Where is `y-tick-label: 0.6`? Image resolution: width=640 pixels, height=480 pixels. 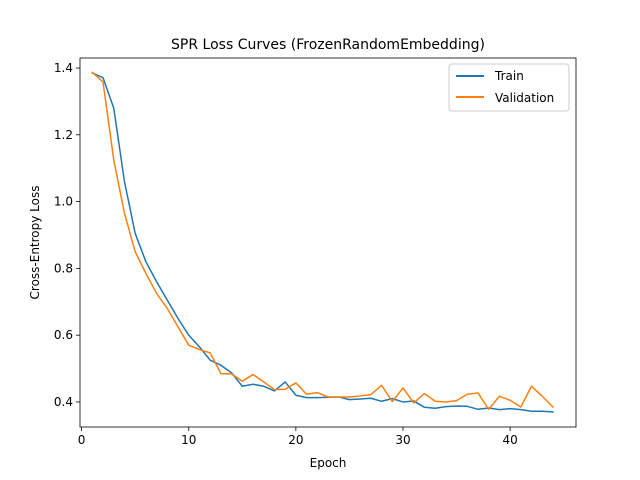
y-tick-label: 0.6 is located at coordinates (63, 335).